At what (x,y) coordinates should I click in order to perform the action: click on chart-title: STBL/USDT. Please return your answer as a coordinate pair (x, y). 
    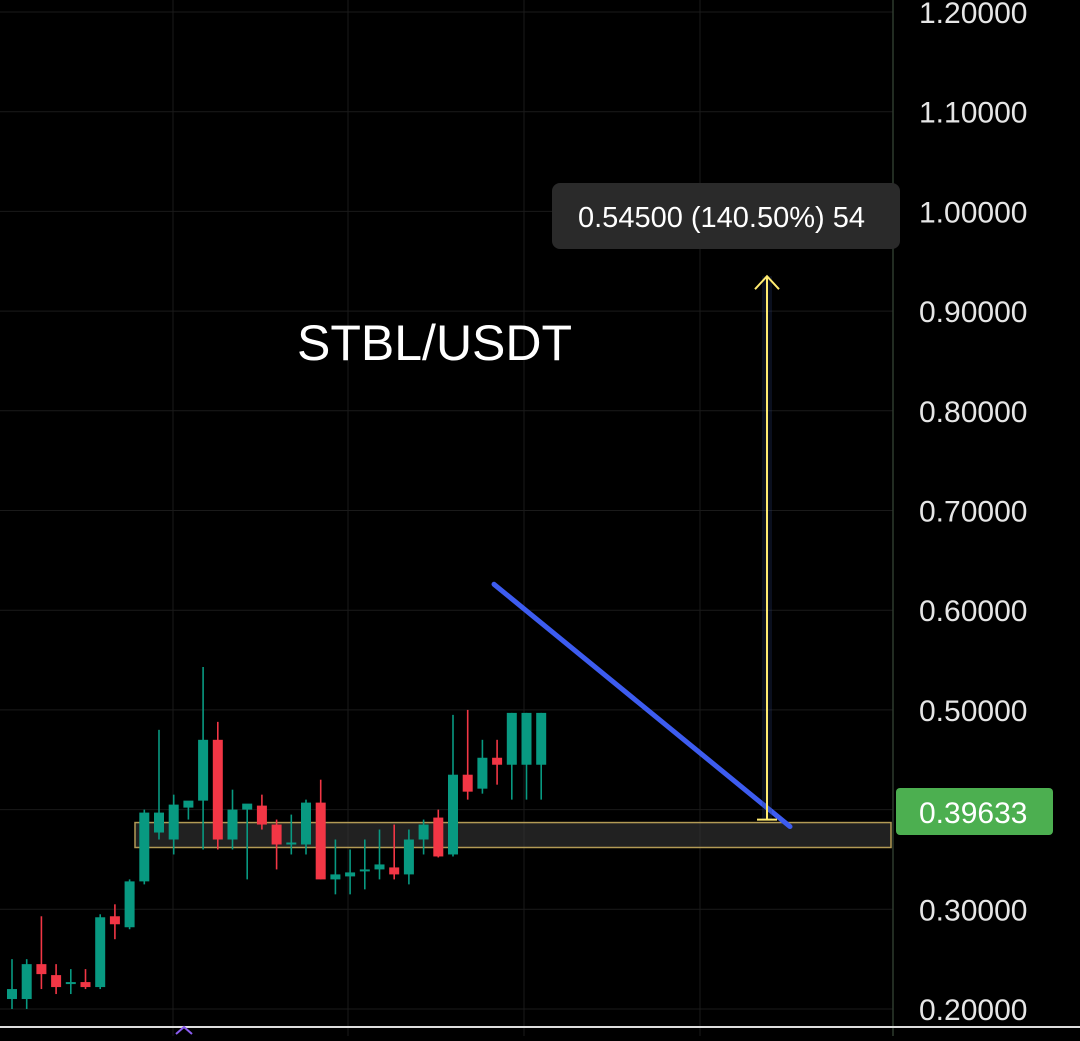
    Looking at the image, I should click on (434, 343).